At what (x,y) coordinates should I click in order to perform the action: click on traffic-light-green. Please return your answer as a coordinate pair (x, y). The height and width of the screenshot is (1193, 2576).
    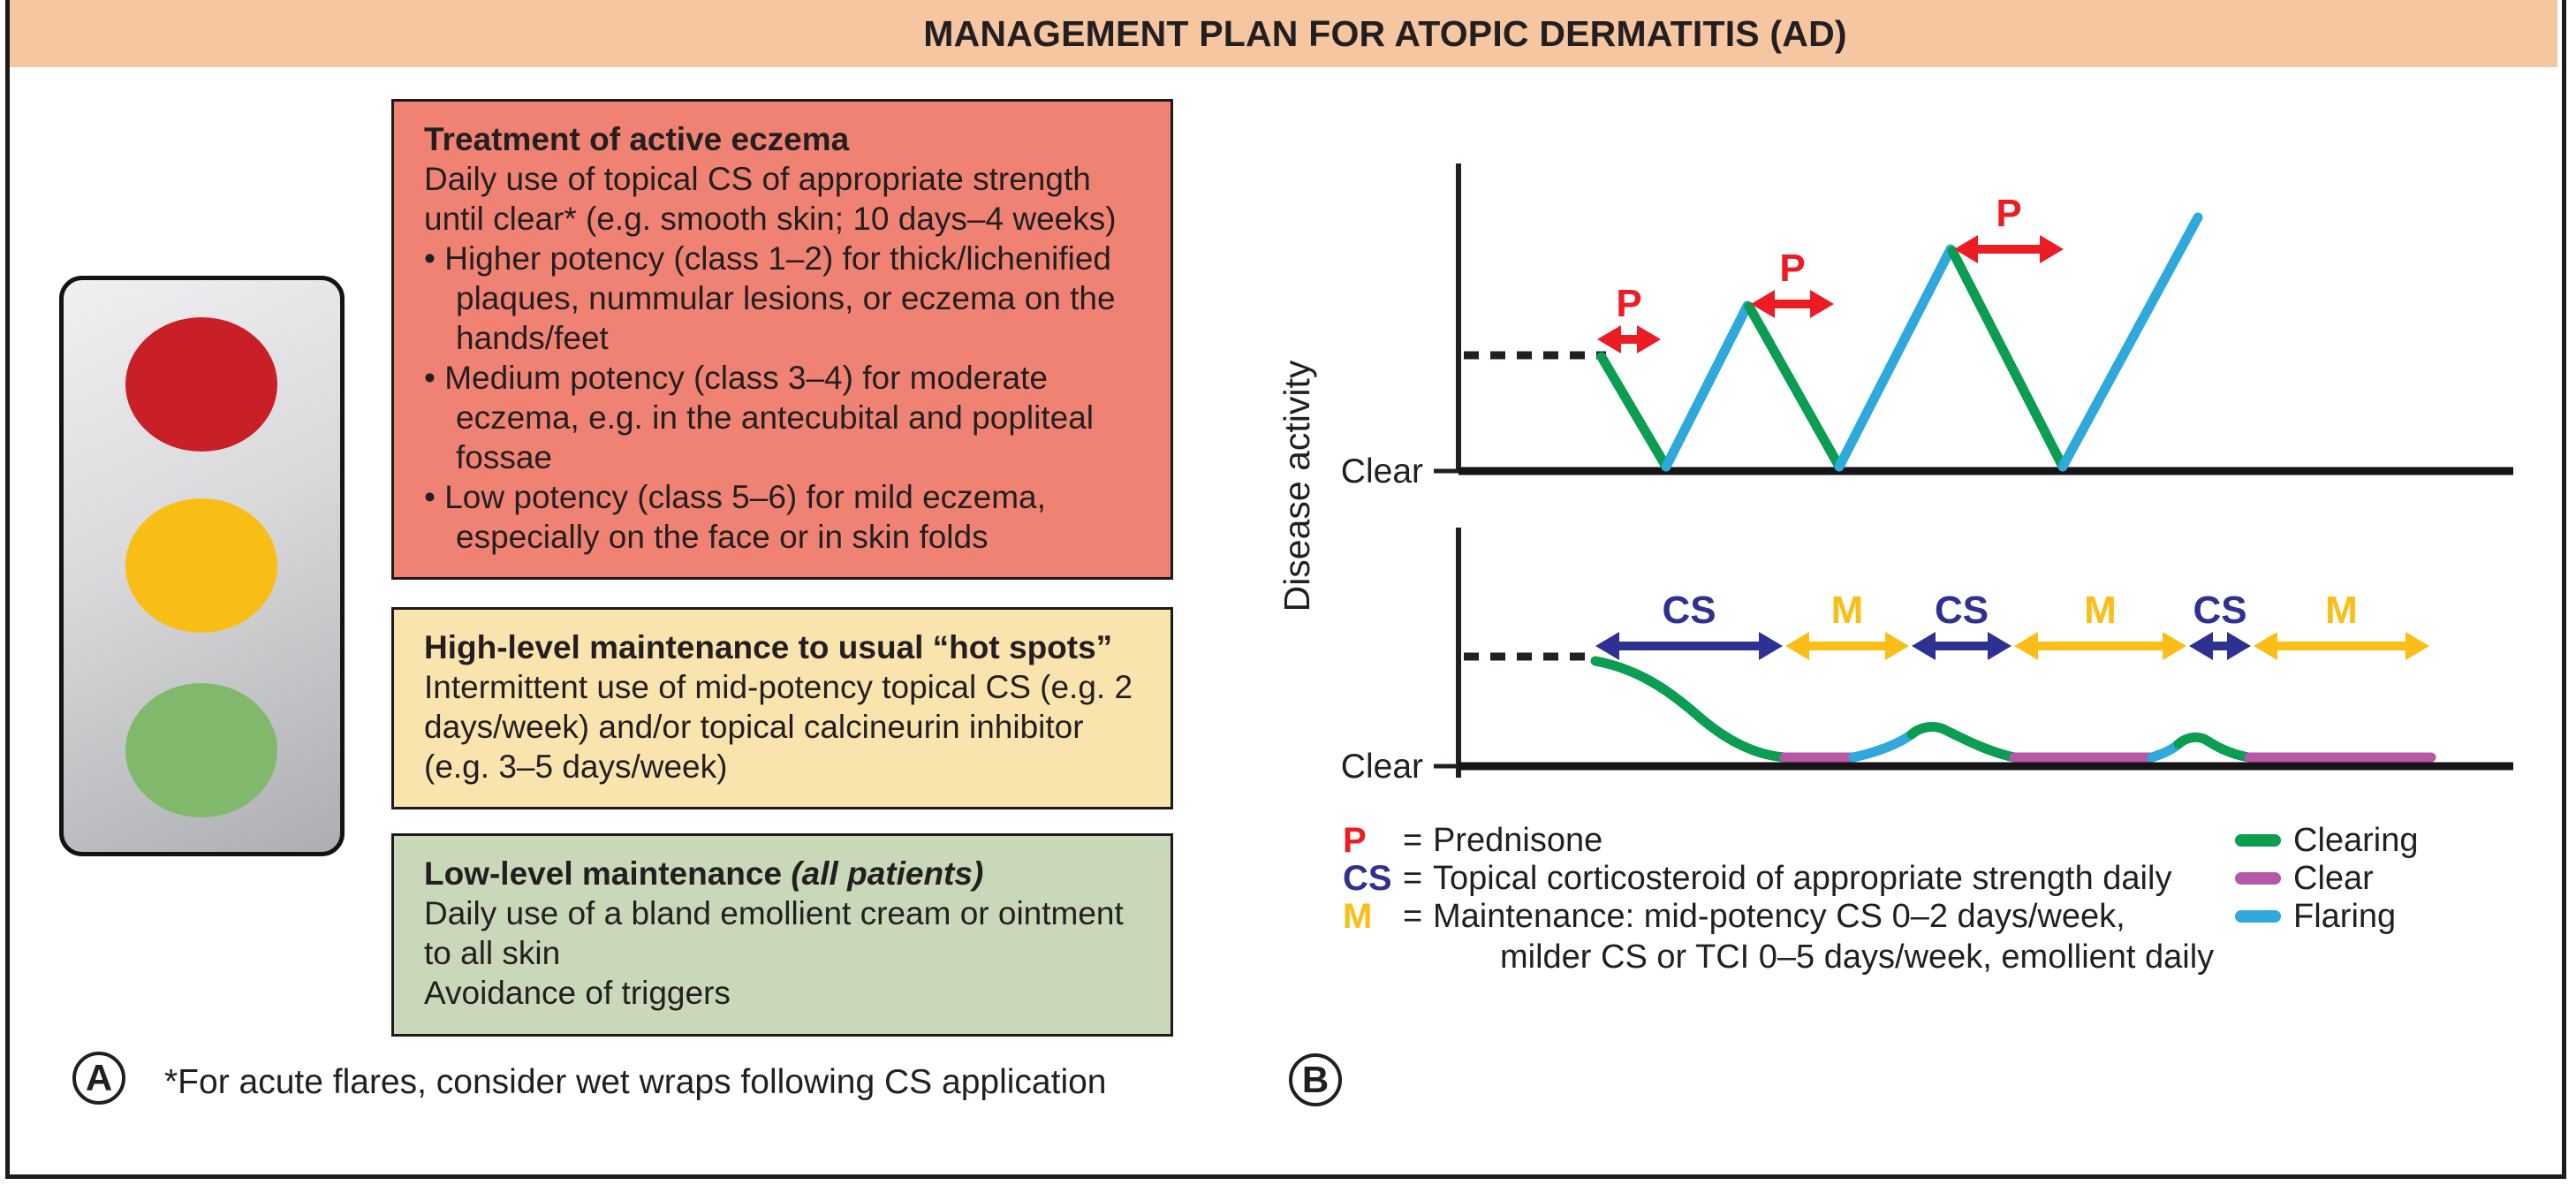
    Looking at the image, I should click on (201, 750).